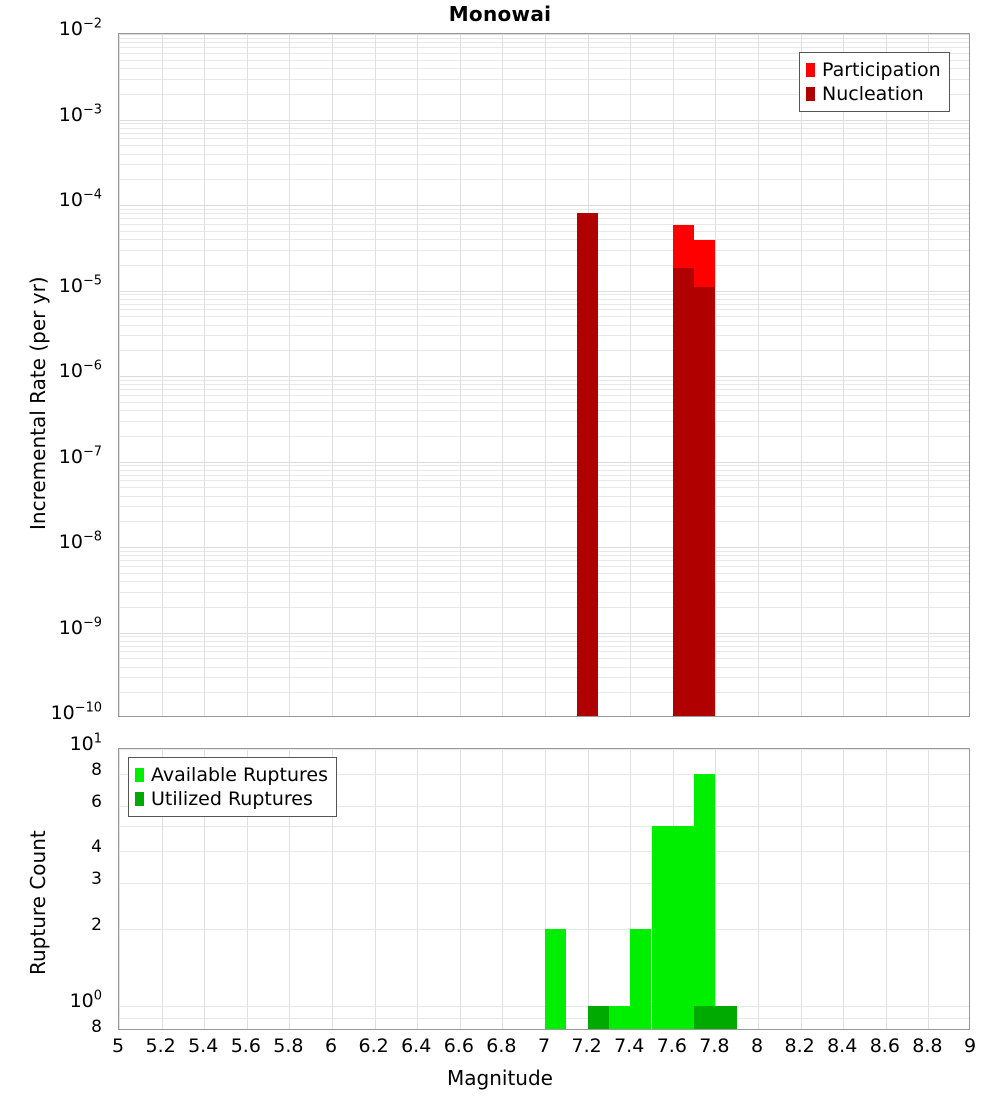 This screenshot has height=1100, width=1000. I want to click on x-axis-tick-label: 8, so click(757, 1046).